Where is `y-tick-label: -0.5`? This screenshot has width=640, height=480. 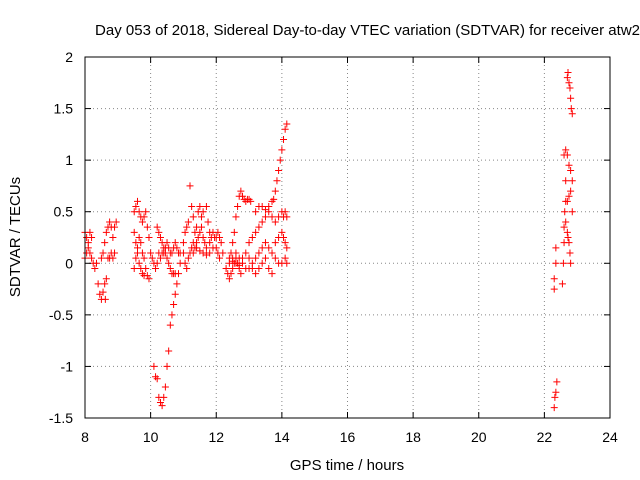
y-tick-label: -0.5 is located at coordinates (61, 315).